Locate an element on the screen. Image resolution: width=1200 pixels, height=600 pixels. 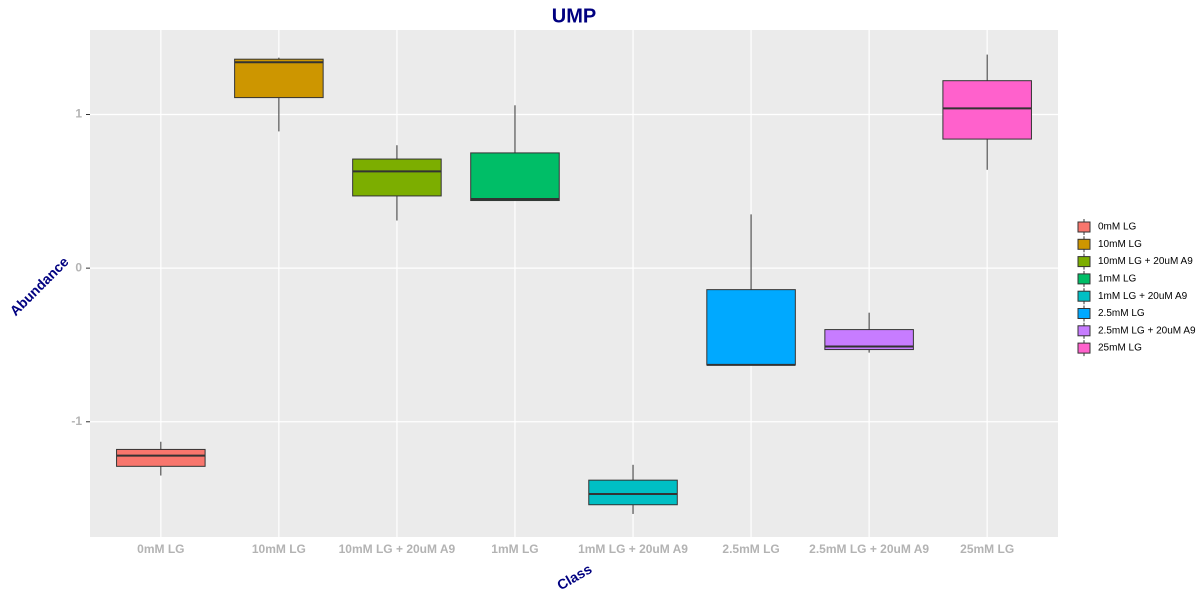
x-tick-label: 10mM LG + 20uM A9 is located at coordinates (397, 549).